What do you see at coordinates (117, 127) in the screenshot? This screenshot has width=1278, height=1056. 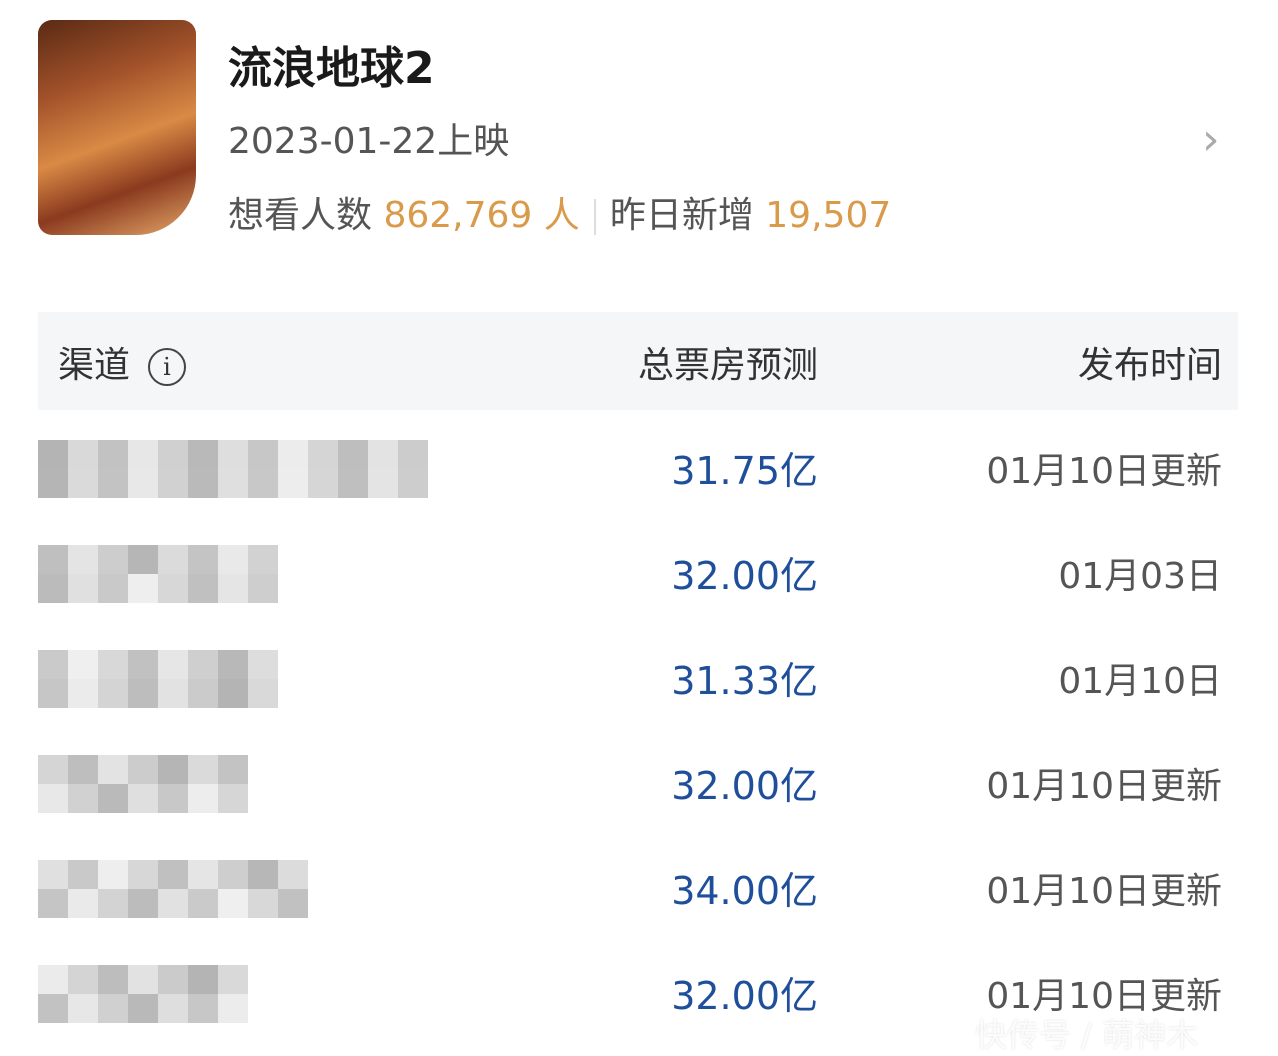 I see `movie-poster` at bounding box center [117, 127].